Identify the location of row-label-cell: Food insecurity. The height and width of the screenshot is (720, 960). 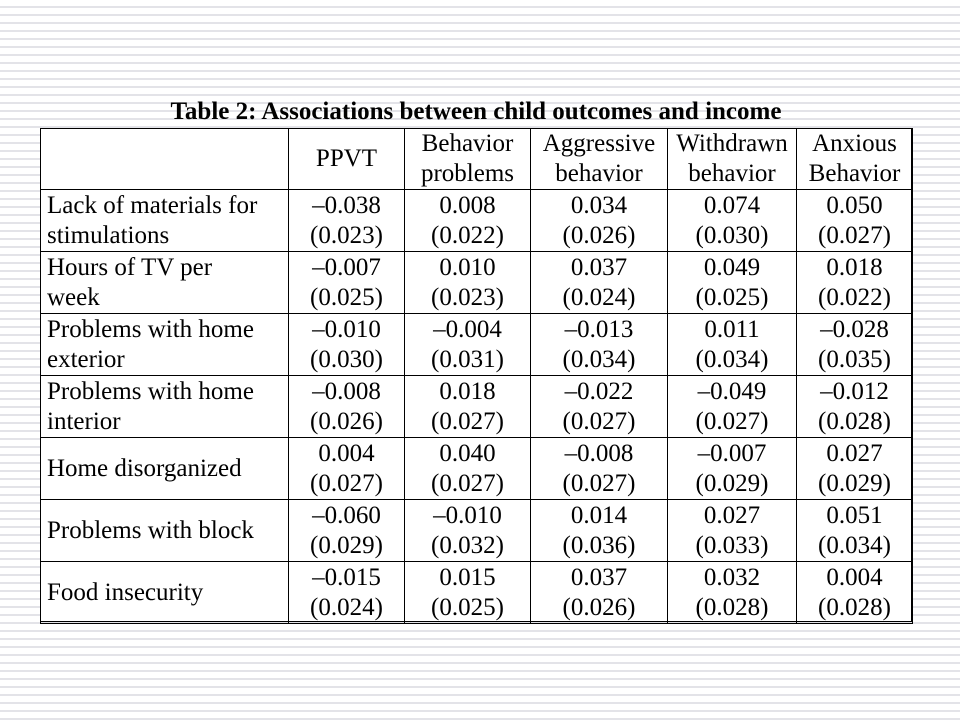
(164, 592).